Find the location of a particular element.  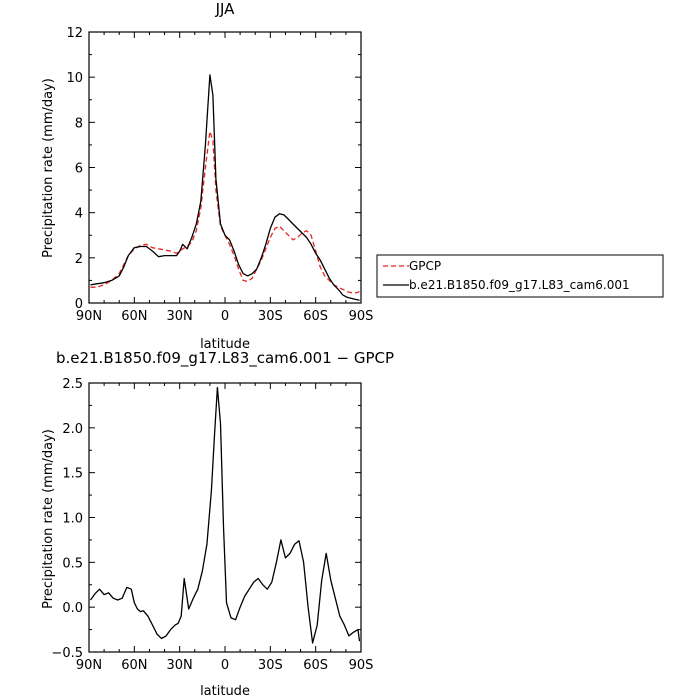

top-xtick-label: 90N is located at coordinates (89, 316).